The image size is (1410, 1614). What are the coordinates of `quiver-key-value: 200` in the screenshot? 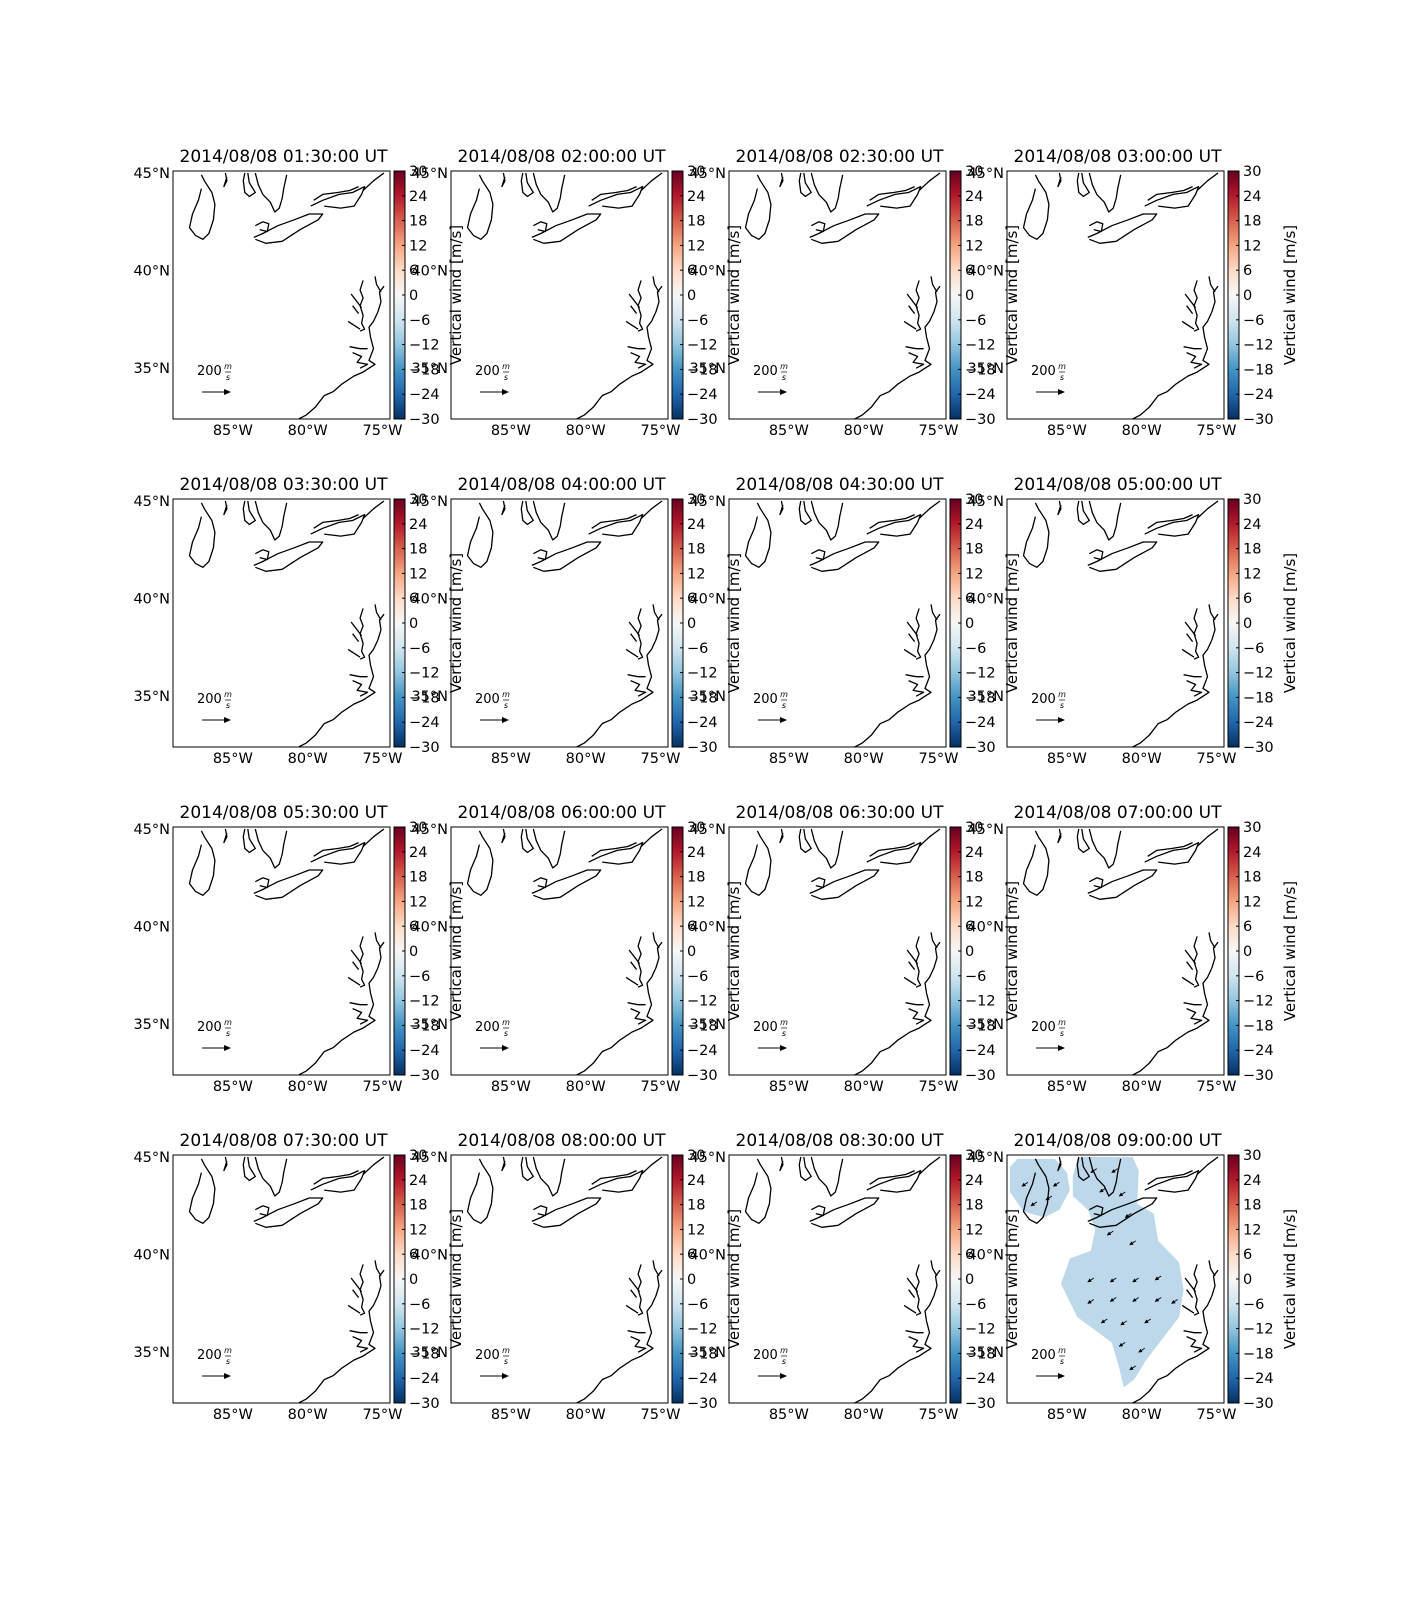 It's located at (1043, 1355).